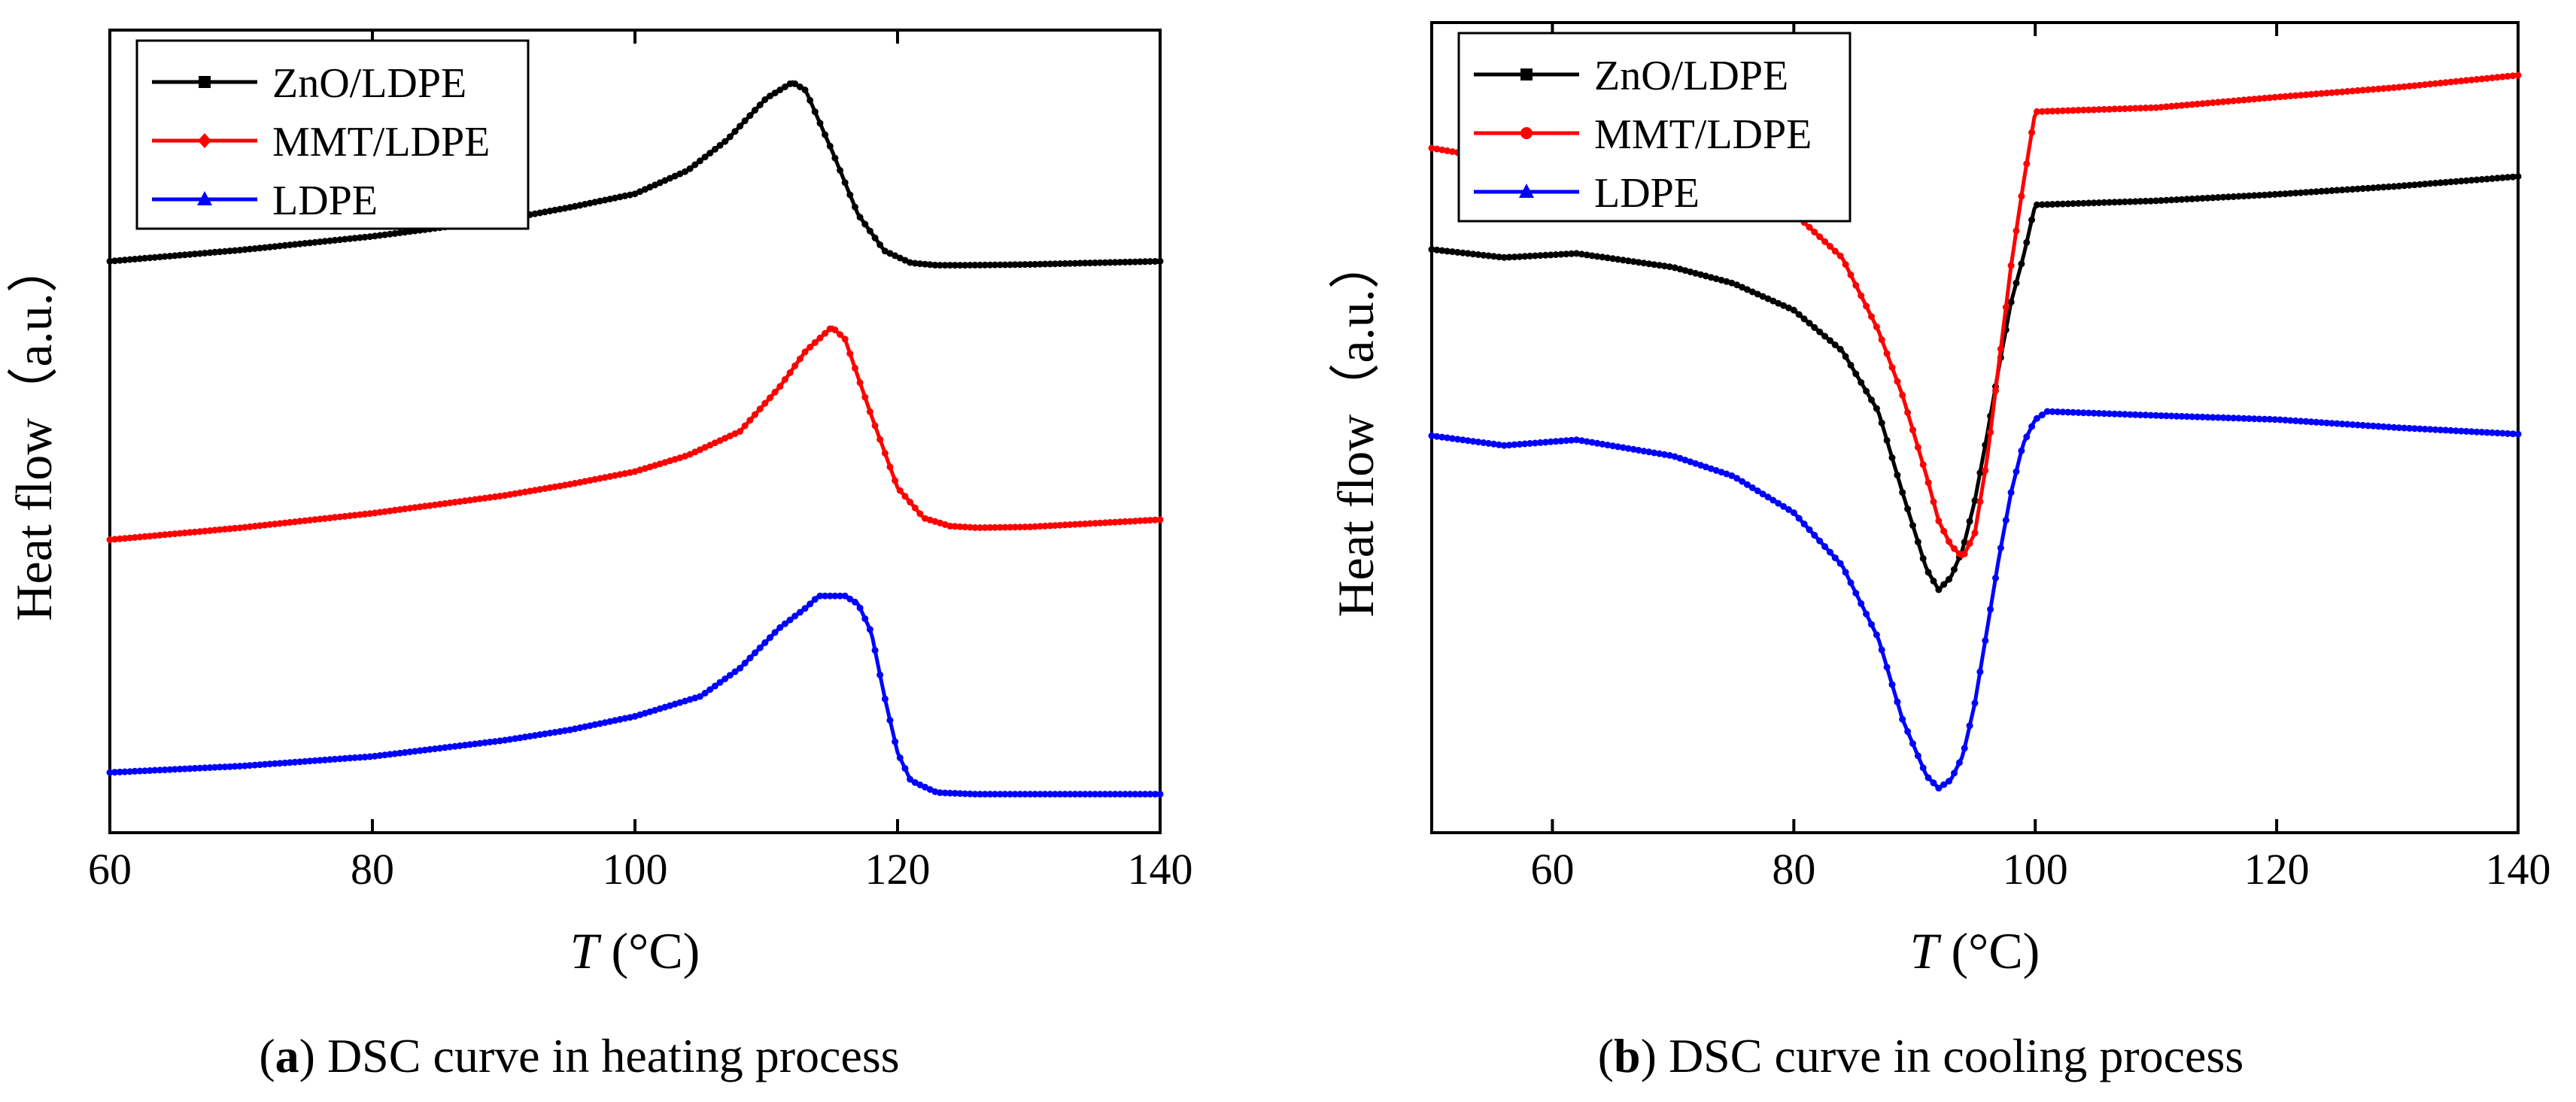 The height and width of the screenshot is (1102, 2576). What do you see at coordinates (267, 1055) in the screenshot?
I see `caption-a-open: (` at bounding box center [267, 1055].